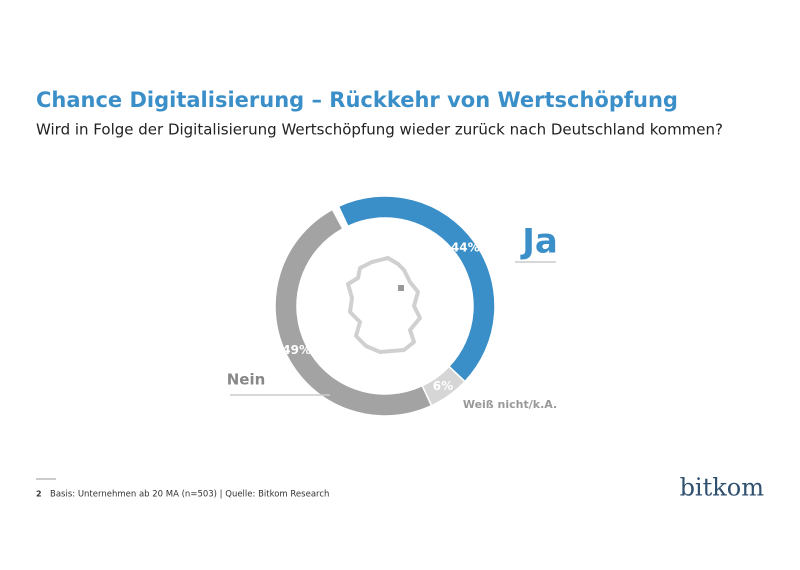  What do you see at coordinates (296, 350) in the screenshot?
I see `value-label: 49%` at bounding box center [296, 350].